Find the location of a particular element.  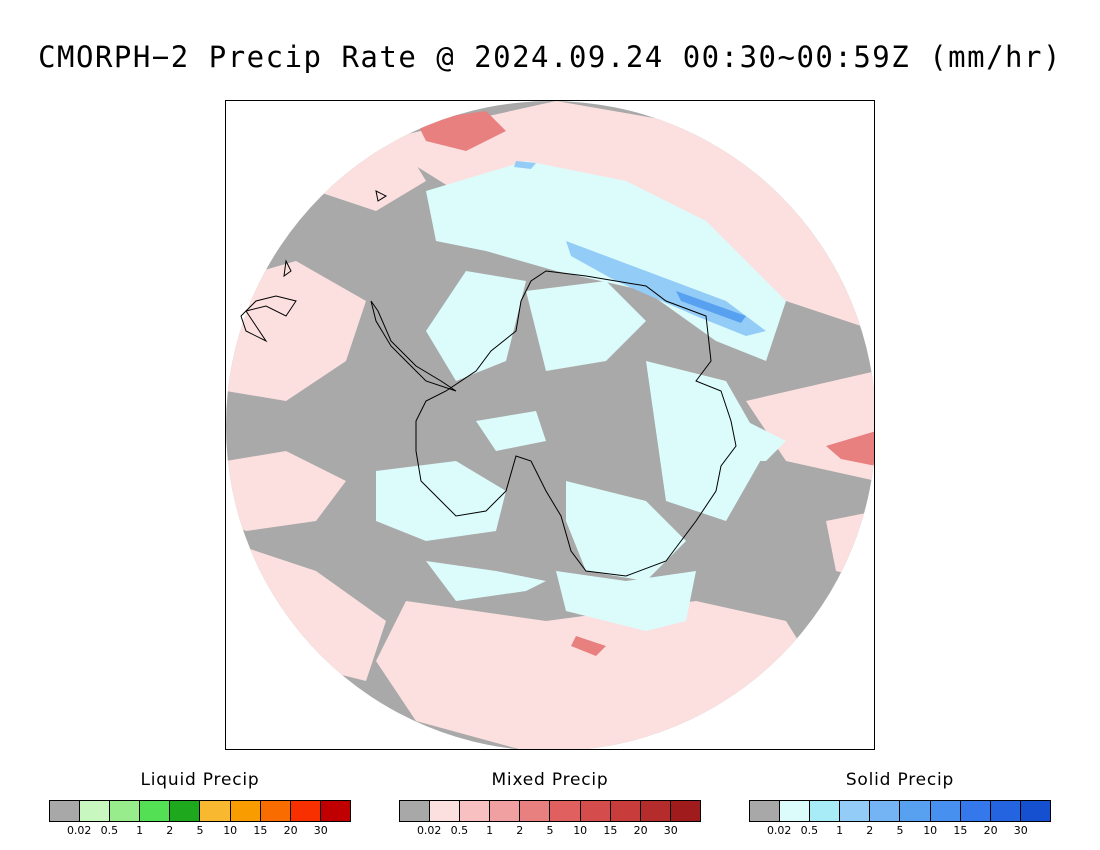

antarctic-peninsula is located at coordinates (413, 346).